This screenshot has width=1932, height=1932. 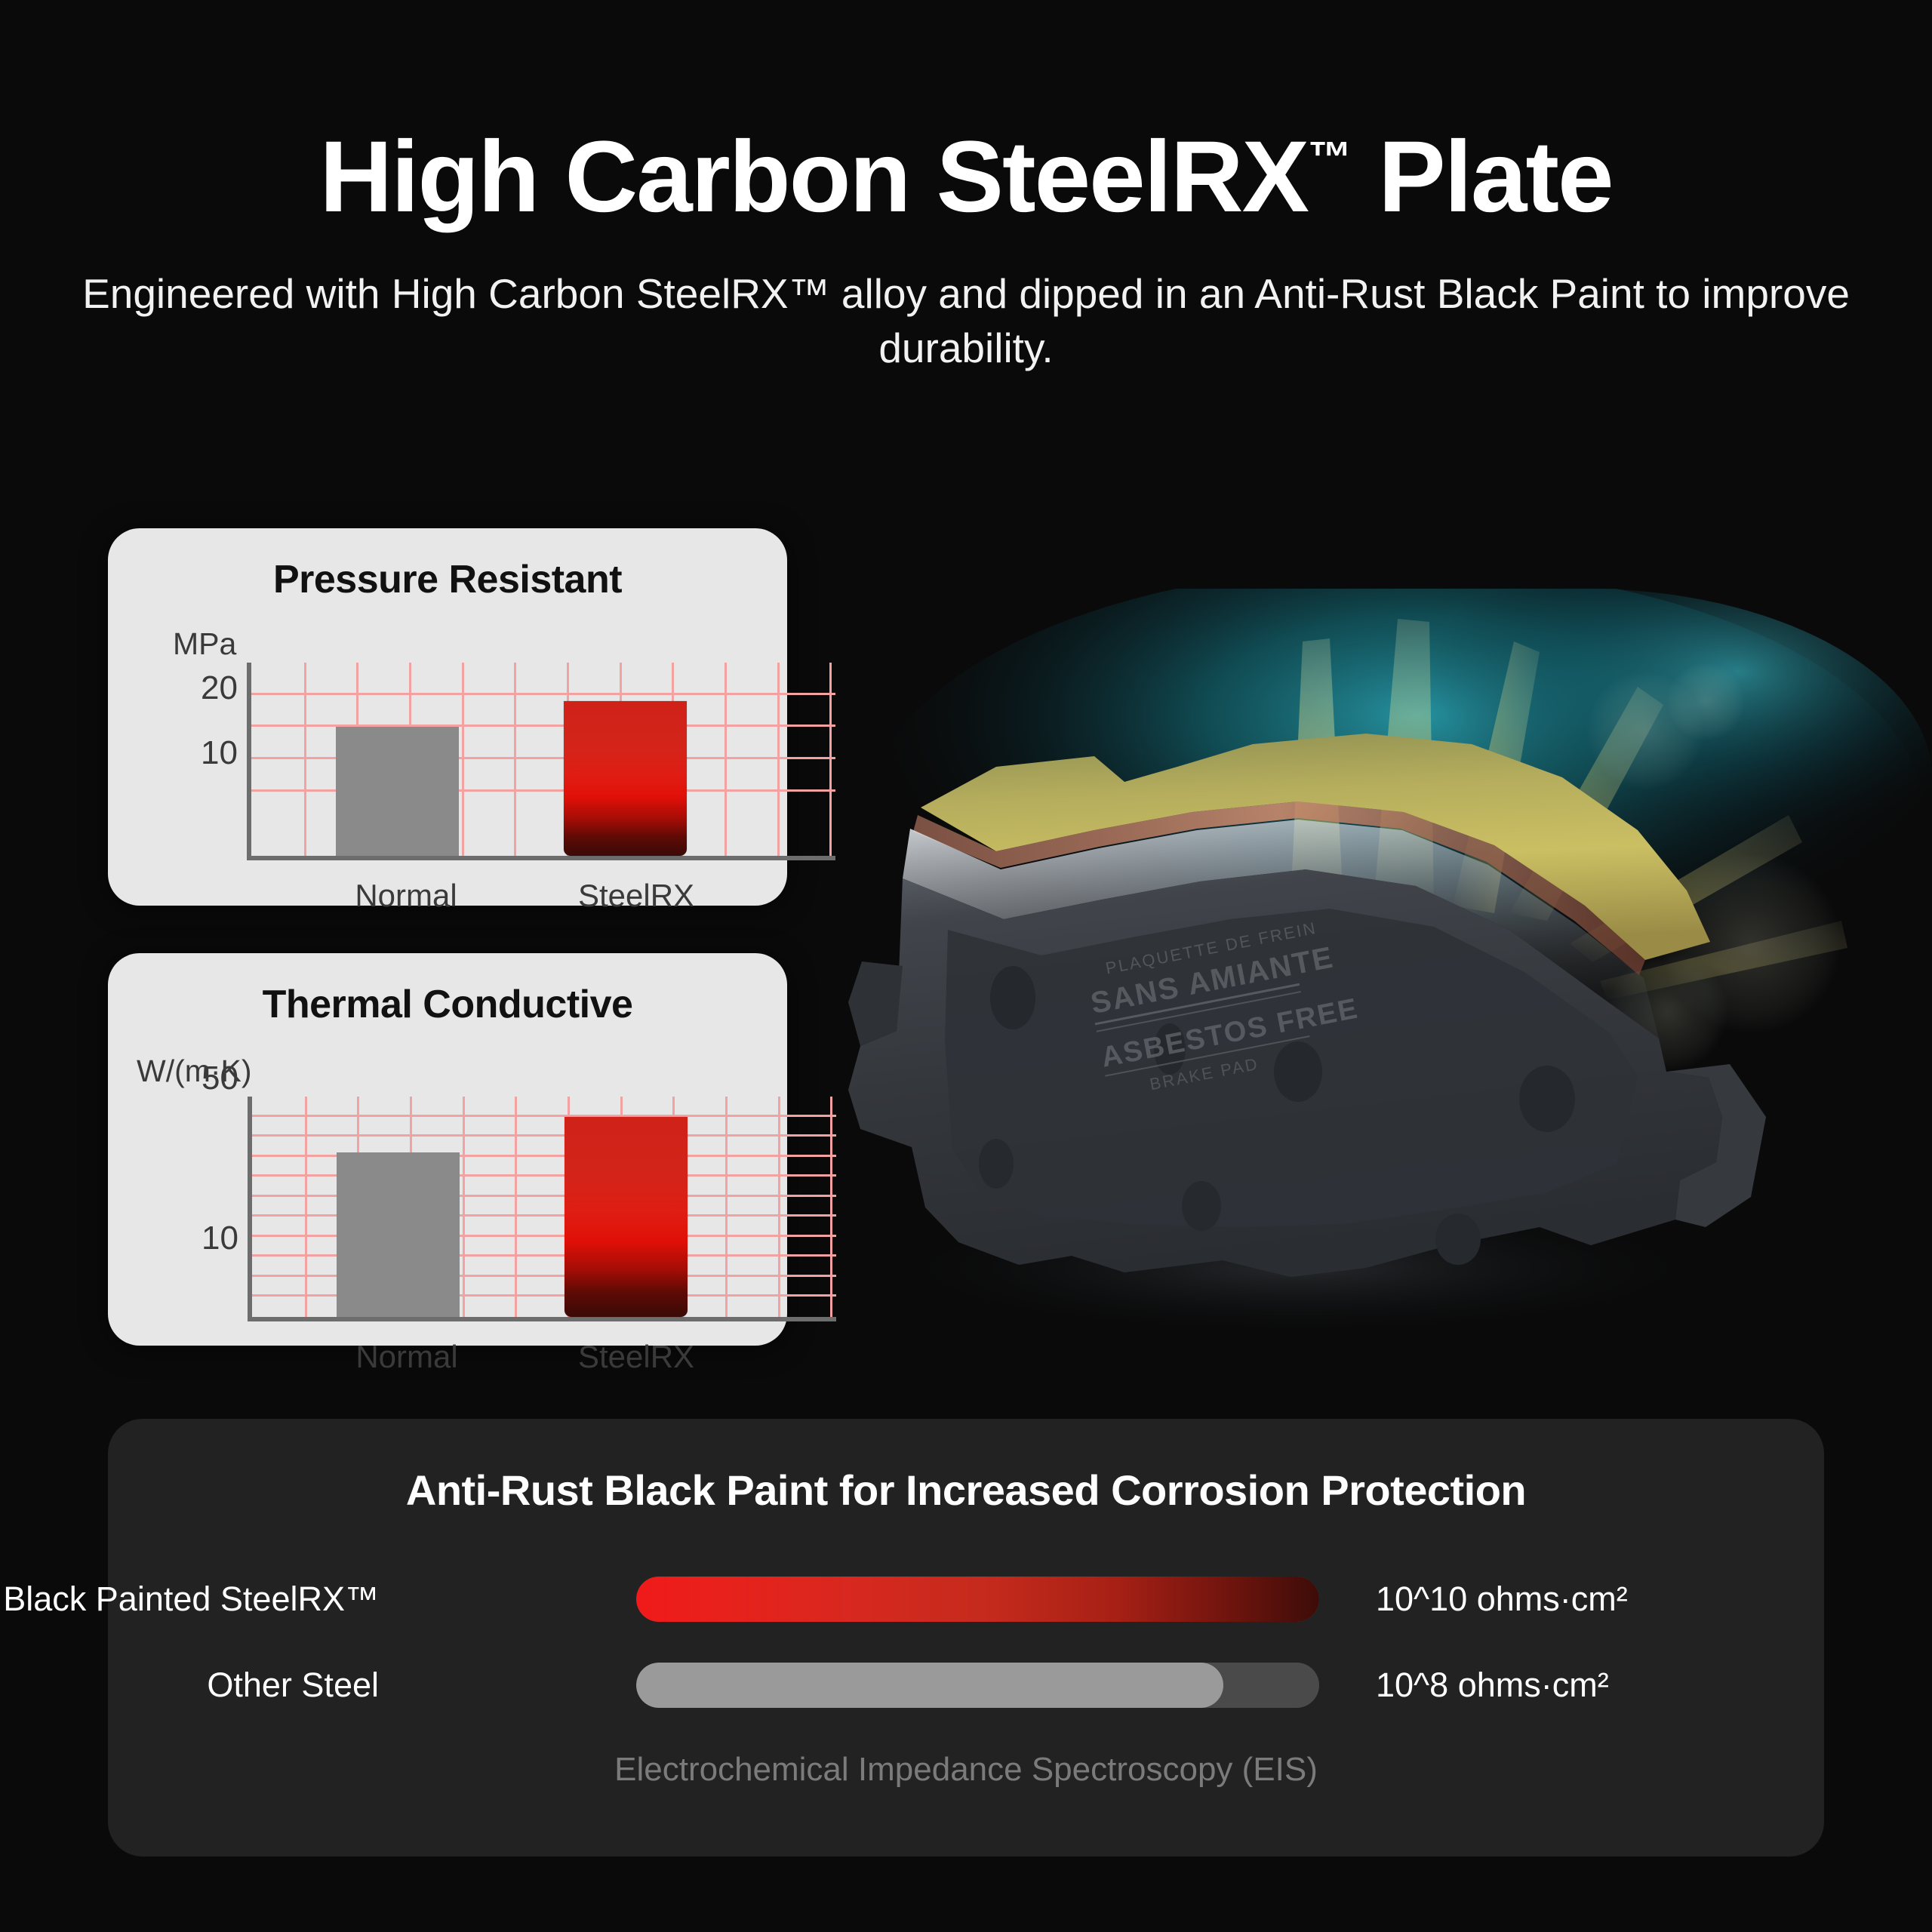 I want to click on corrosion-row-value: 10^8 ohms·cm², so click(x=1492, y=1685).